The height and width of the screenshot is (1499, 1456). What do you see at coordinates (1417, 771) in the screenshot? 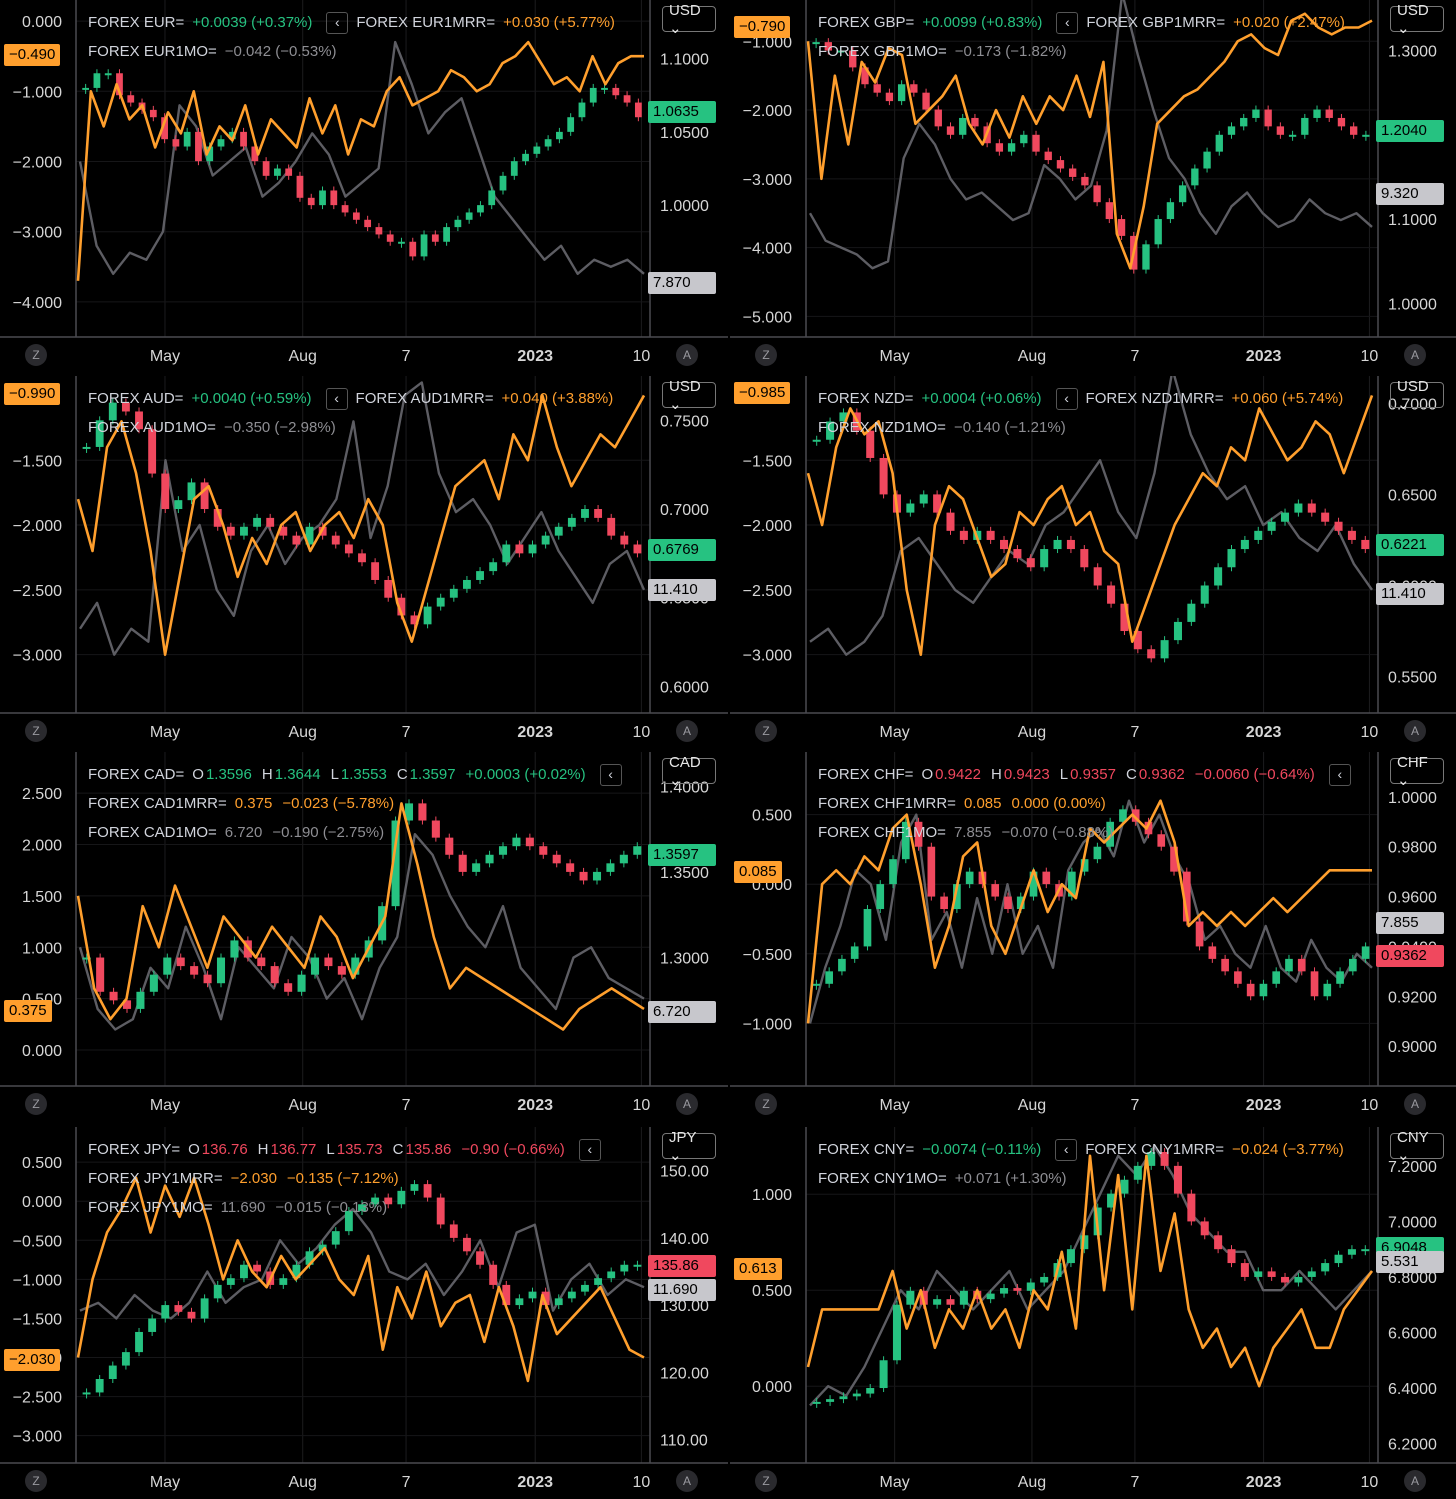
I see `currency-select: CHF ⌄` at bounding box center [1417, 771].